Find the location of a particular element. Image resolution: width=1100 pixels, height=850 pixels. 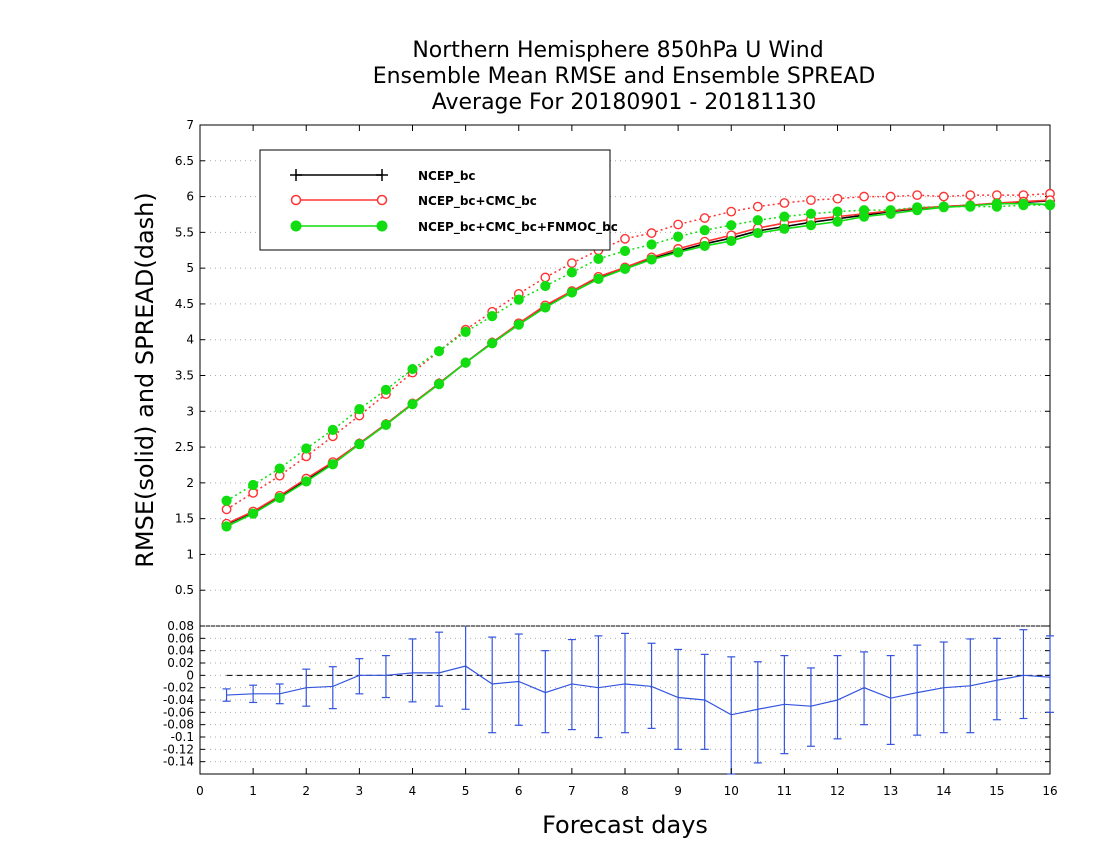

bottom-y-tick-label: -0.12 is located at coordinates (178, 749).